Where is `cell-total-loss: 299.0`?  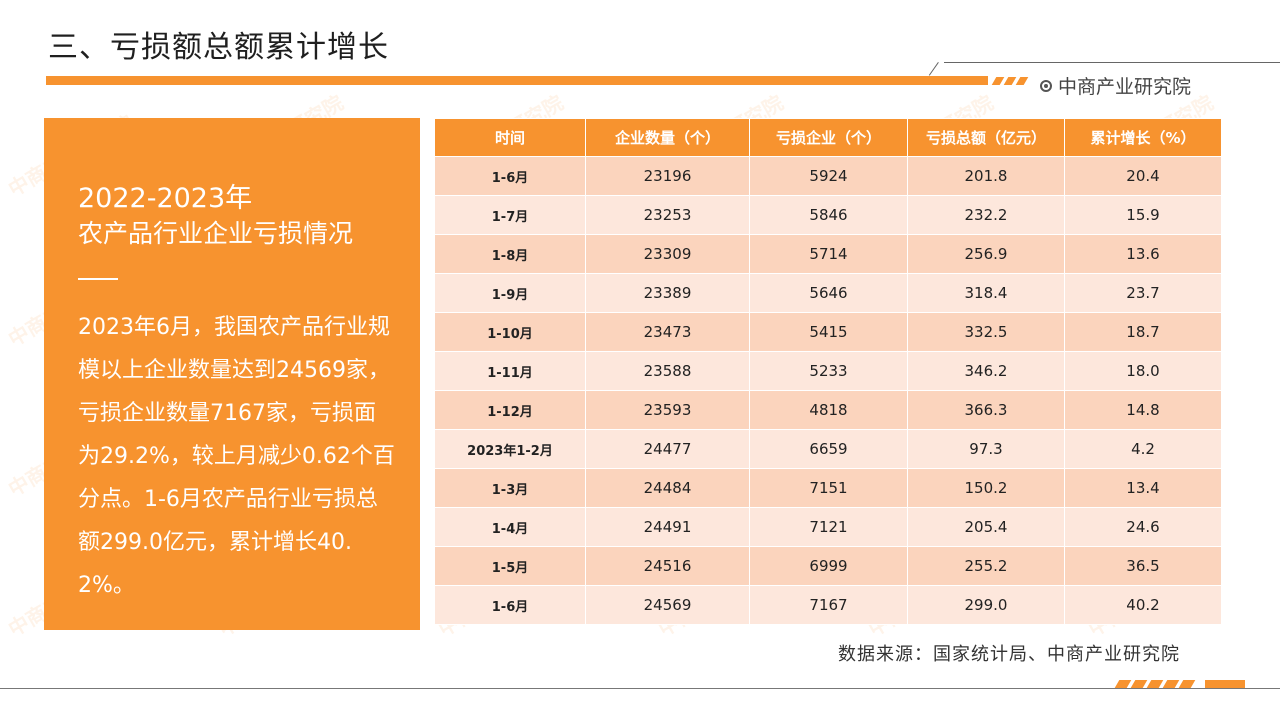 cell-total-loss: 299.0 is located at coordinates (986, 605).